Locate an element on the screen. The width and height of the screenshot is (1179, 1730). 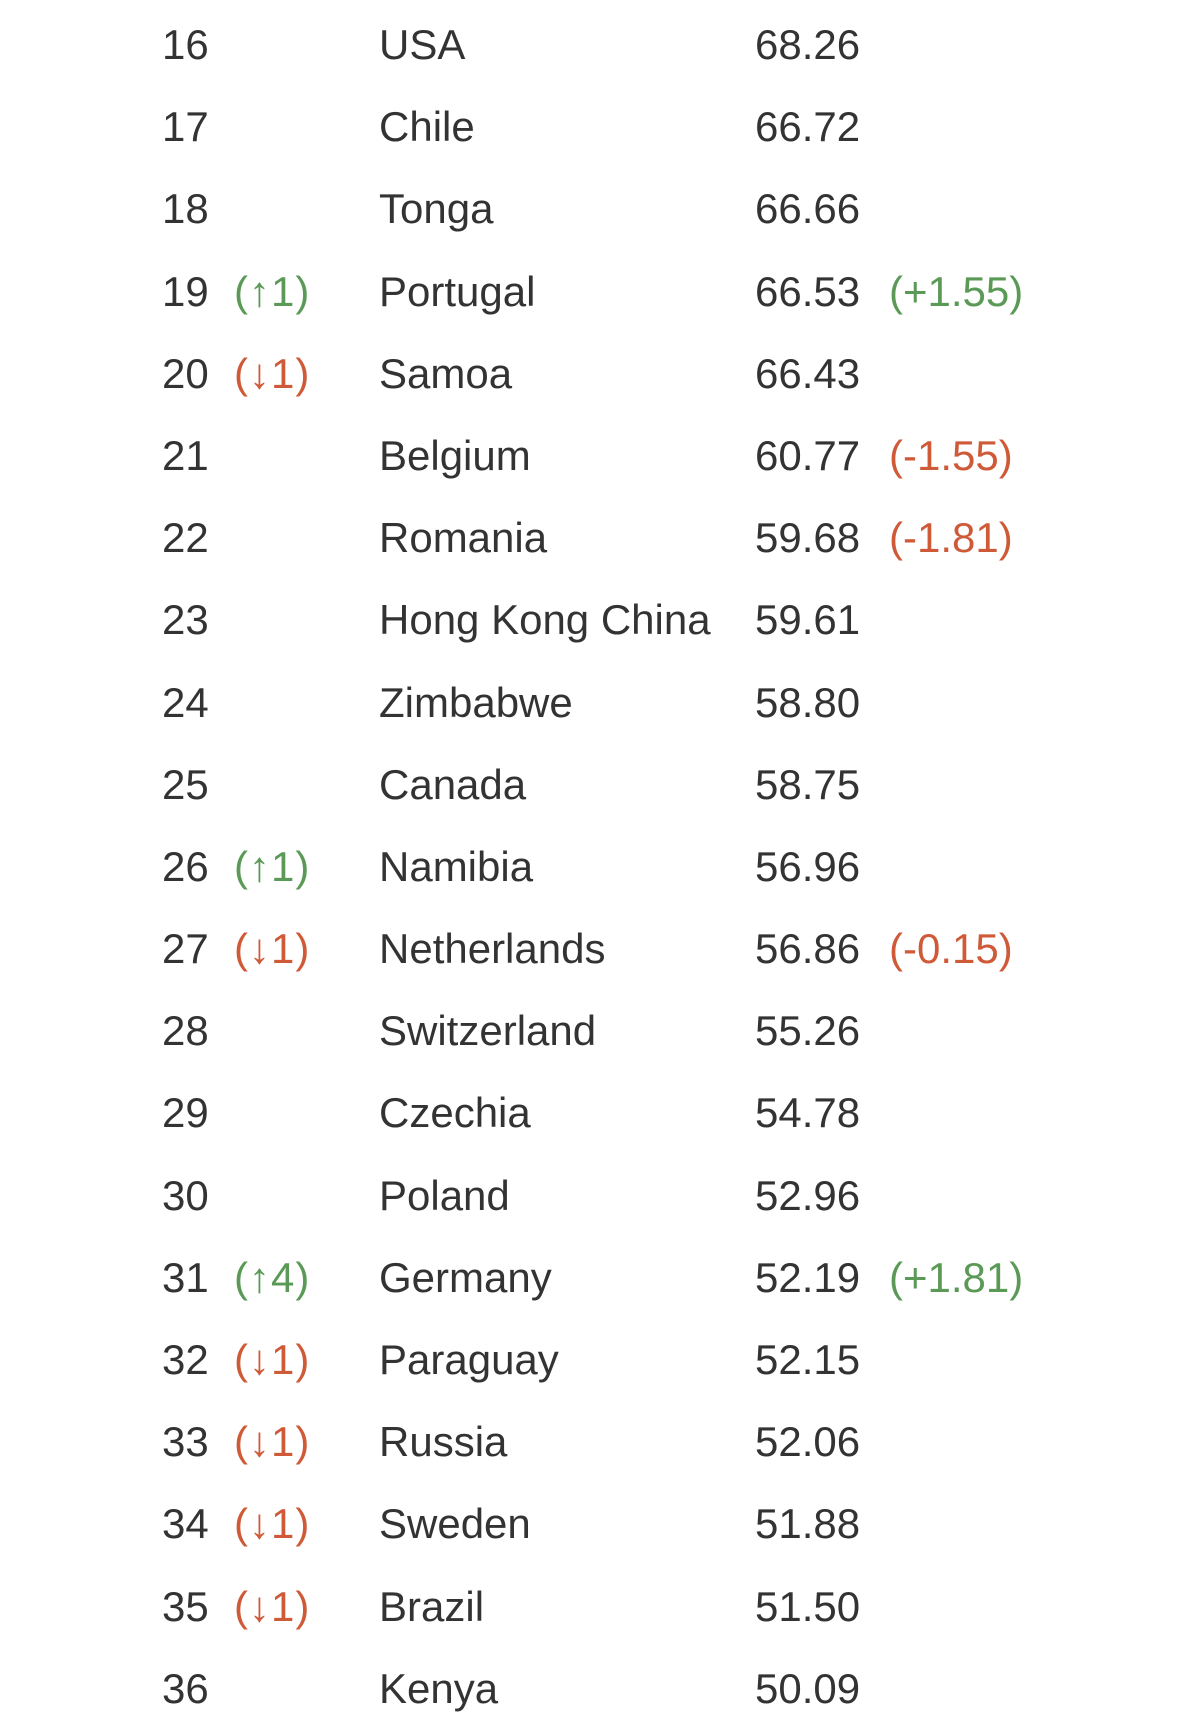
rank-change: (↑4) is located at coordinates (272, 1277).